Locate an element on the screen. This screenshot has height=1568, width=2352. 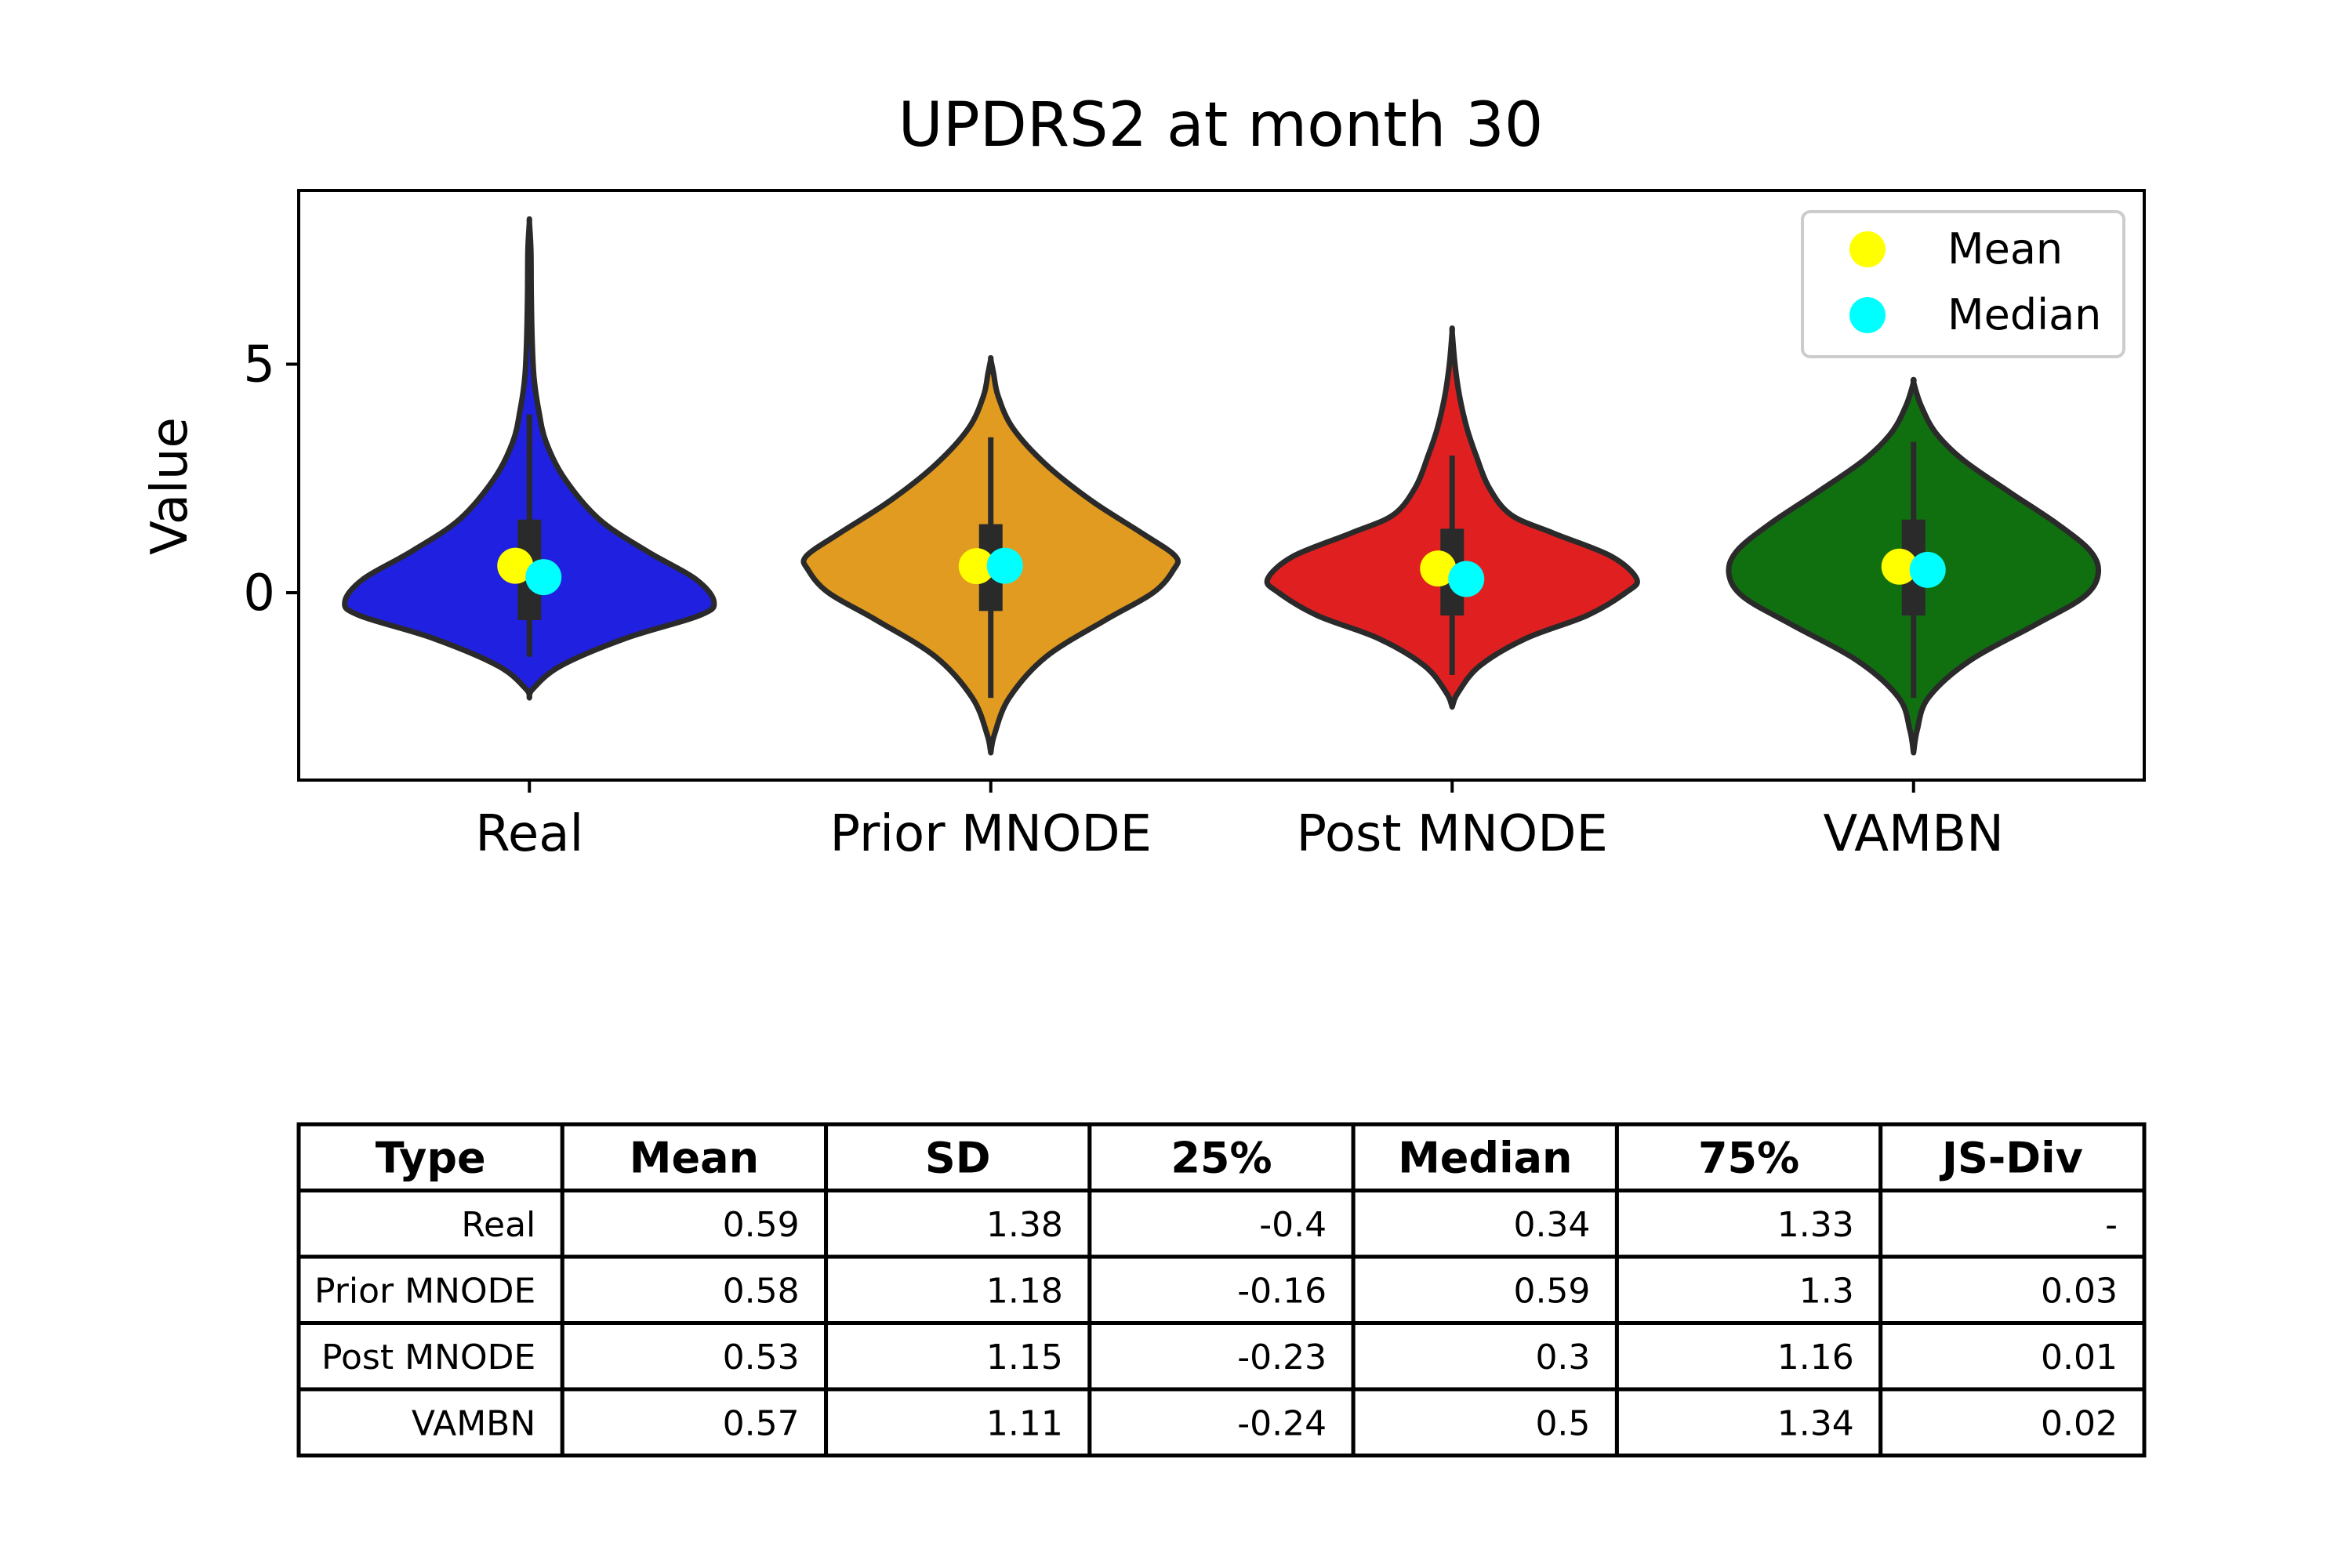
table-cell-value: 1.3 is located at coordinates (1827, 1291).